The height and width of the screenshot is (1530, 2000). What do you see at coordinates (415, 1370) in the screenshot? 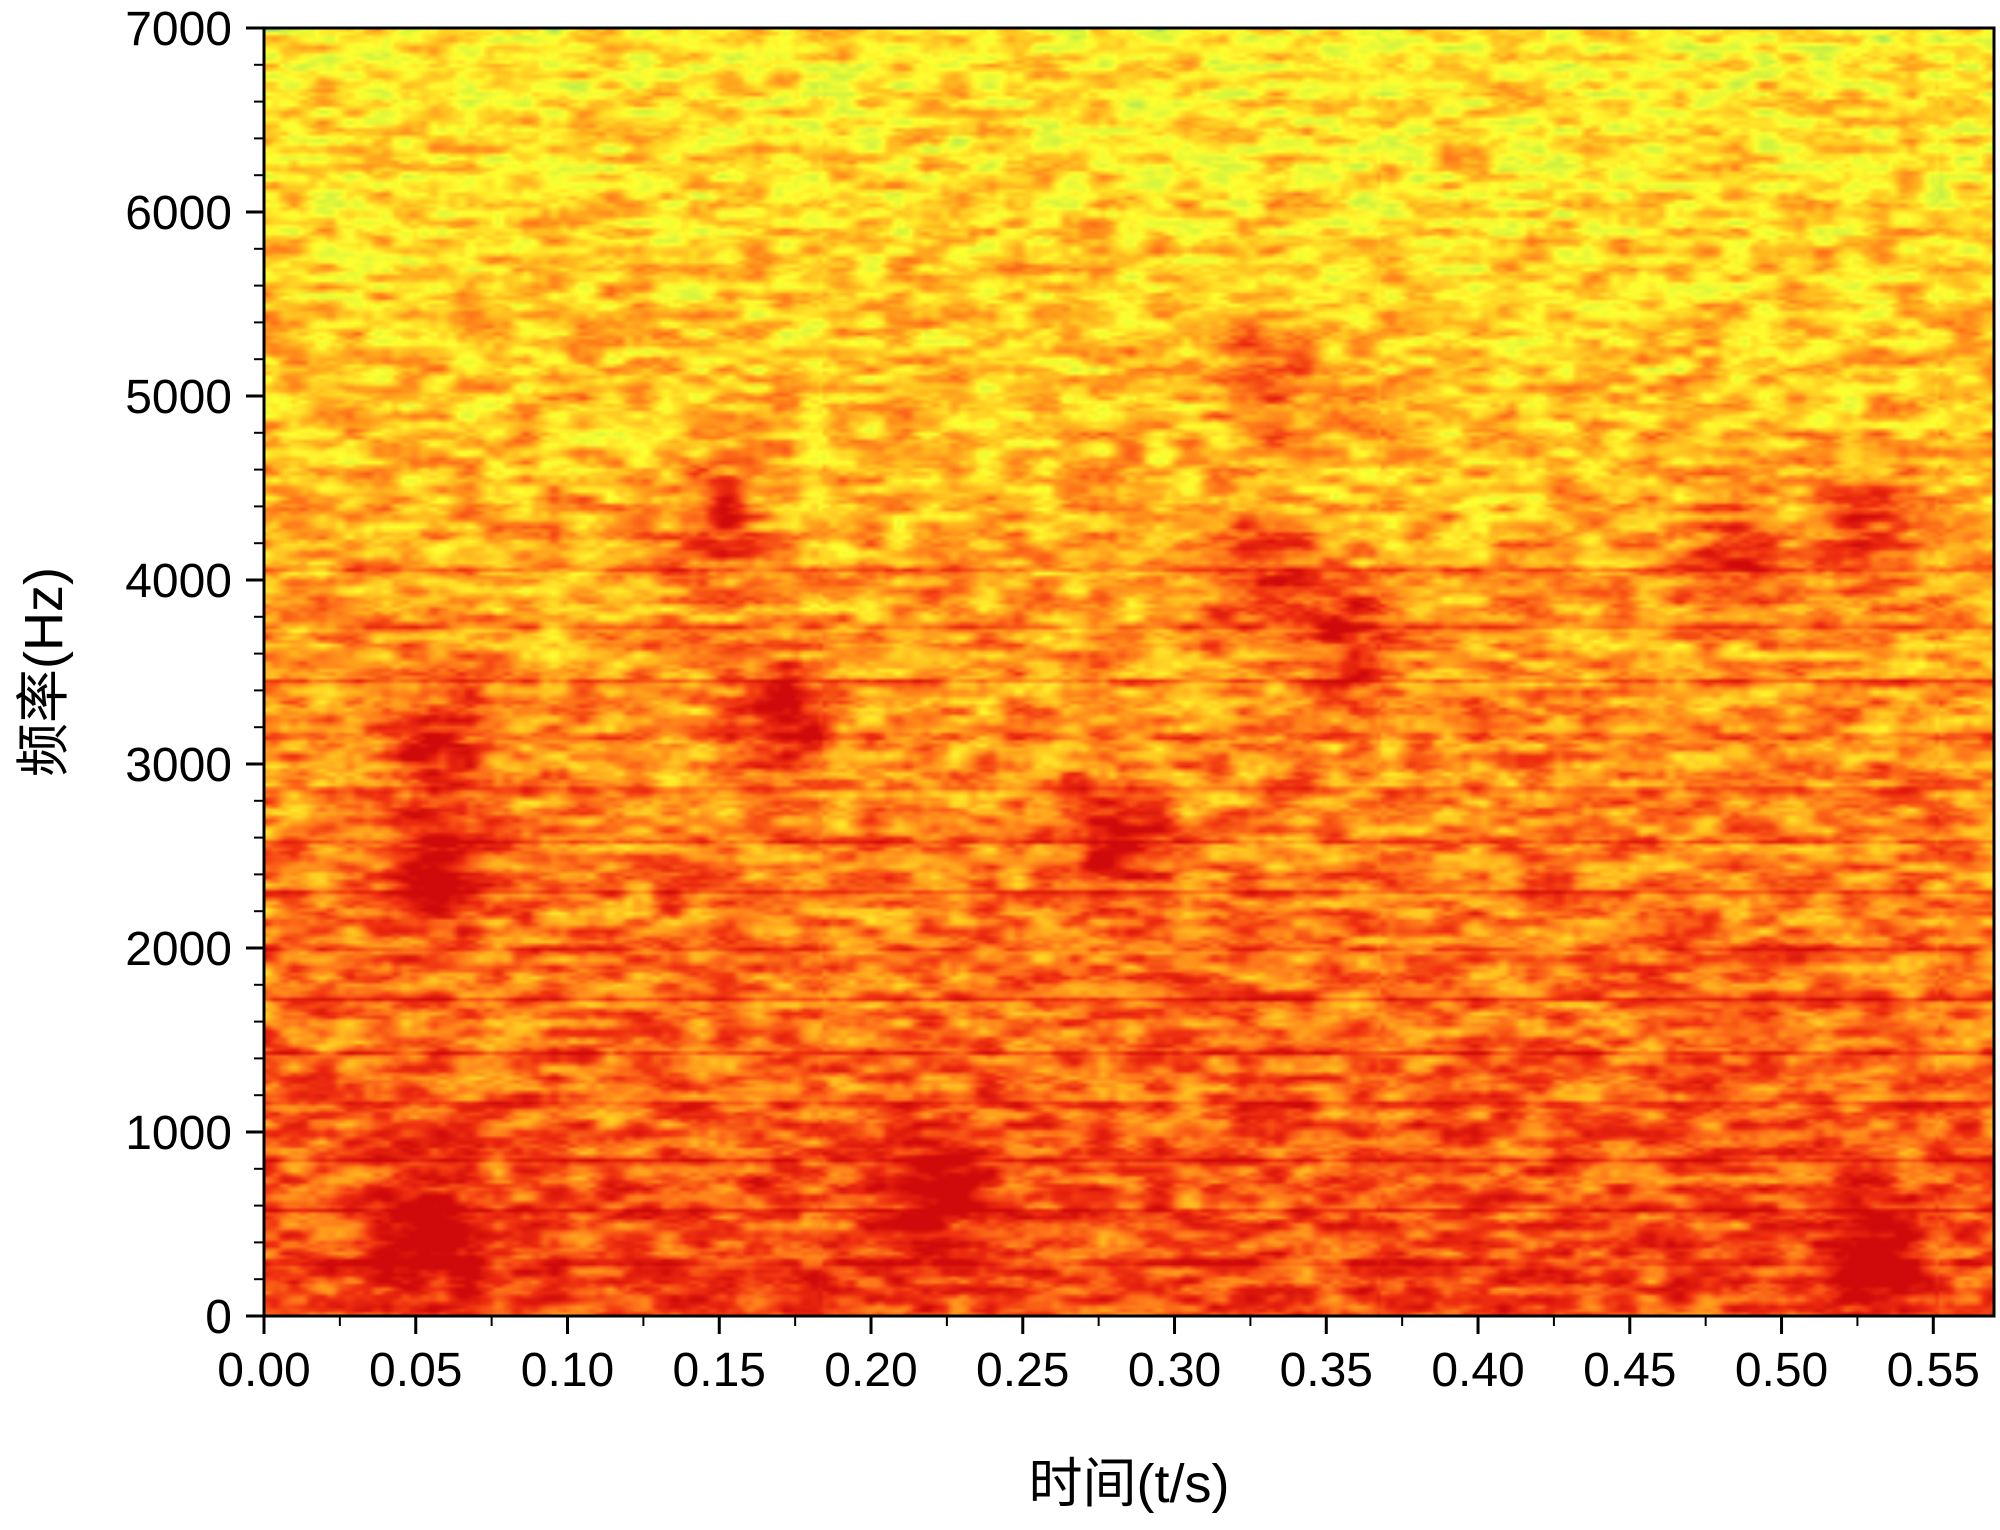
I see `x-tick-label: 0.05` at bounding box center [415, 1370].